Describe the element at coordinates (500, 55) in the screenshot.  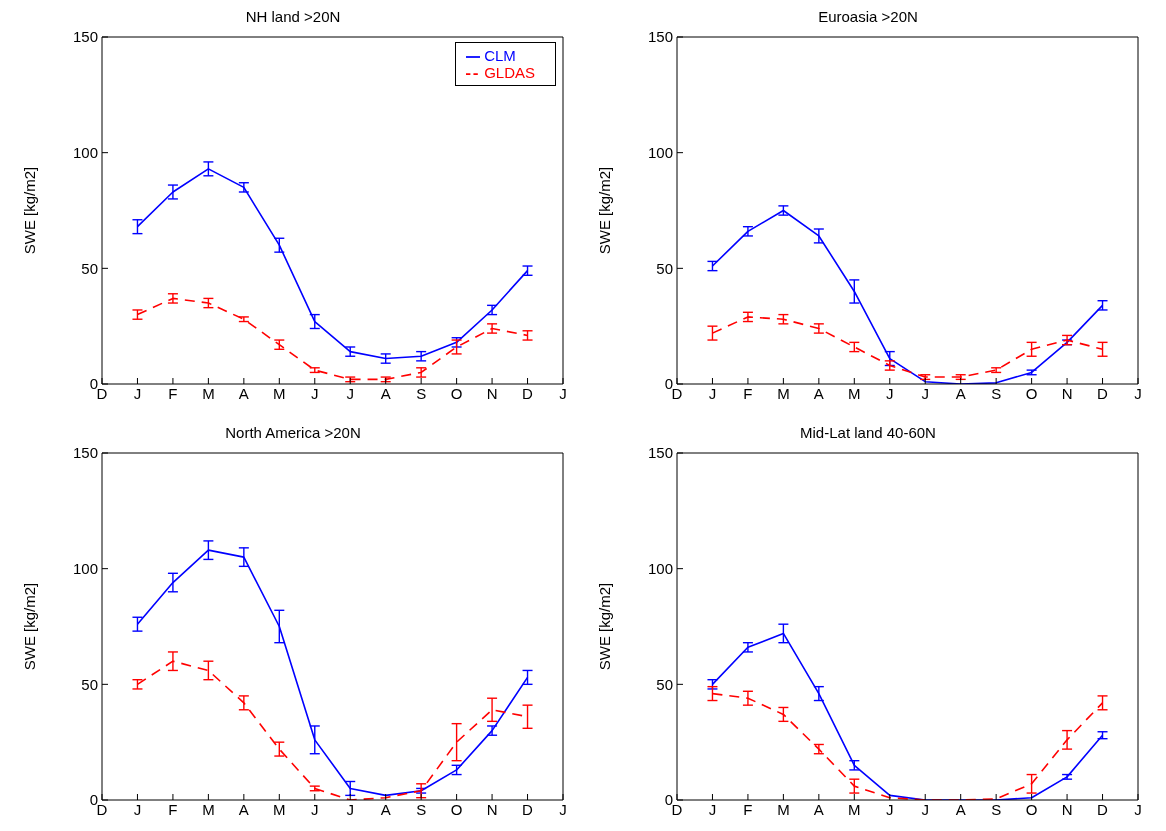
I see `legend-label: CLM` at that location.